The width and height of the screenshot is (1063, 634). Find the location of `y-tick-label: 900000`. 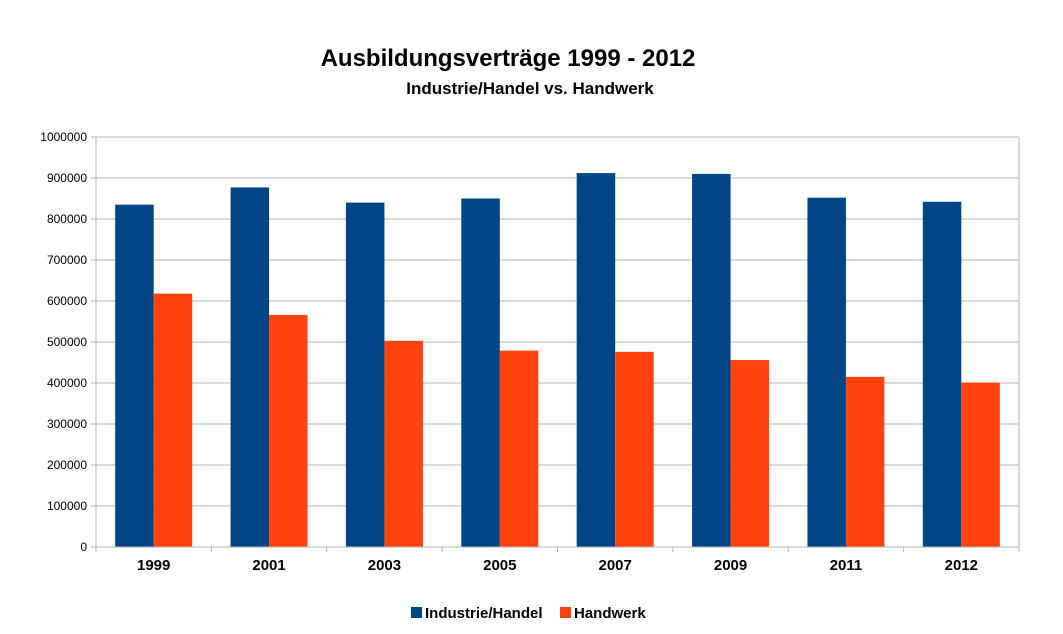

y-tick-label: 900000 is located at coordinates (67, 178).